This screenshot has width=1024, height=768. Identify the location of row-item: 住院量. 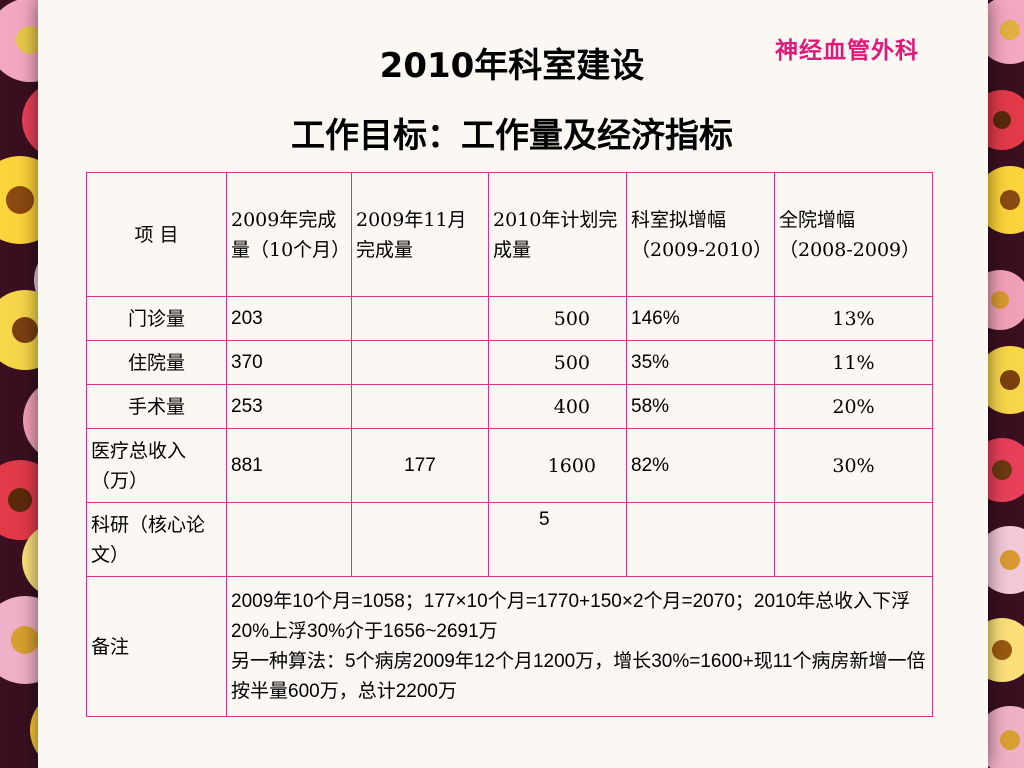
(156, 362).